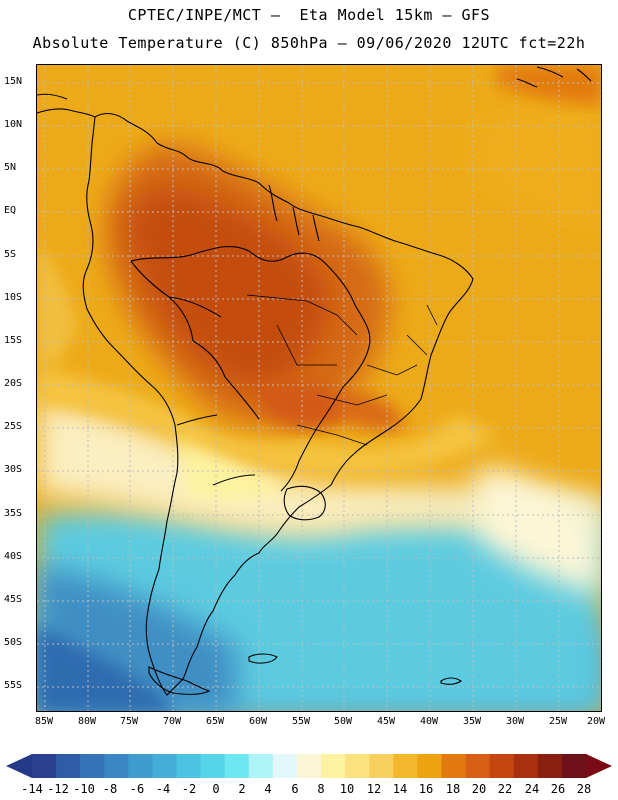 The height and width of the screenshot is (800, 618). What do you see at coordinates (10, 167) in the screenshot?
I see `lat-label-5n: 5N` at bounding box center [10, 167].